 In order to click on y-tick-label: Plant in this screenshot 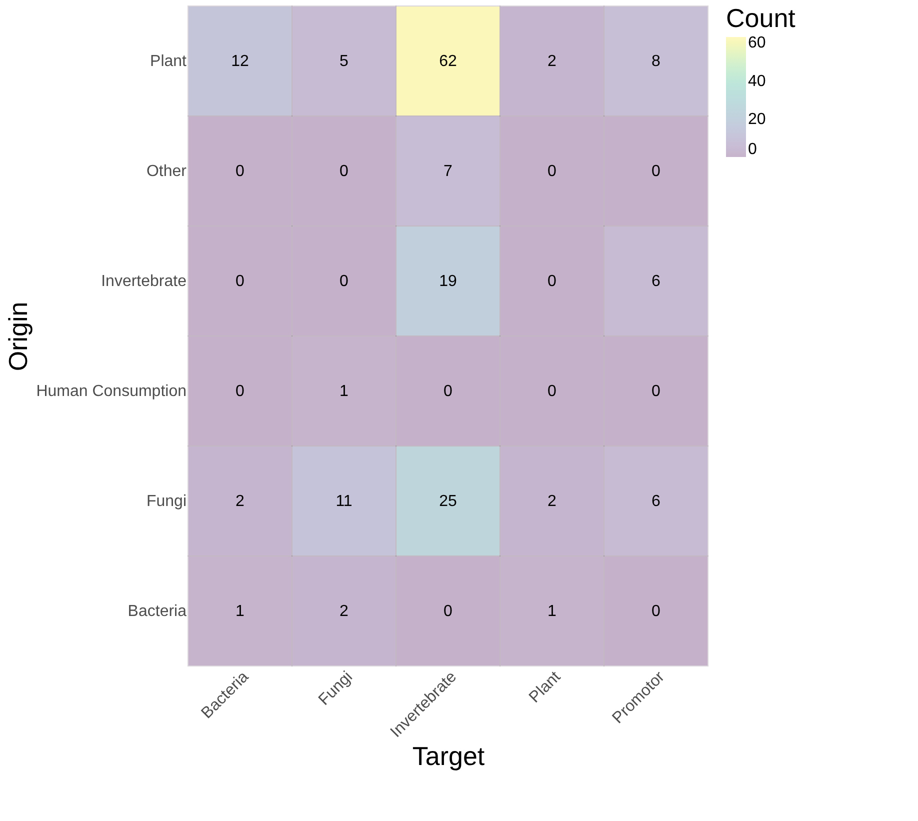, I will do `click(169, 61)`.